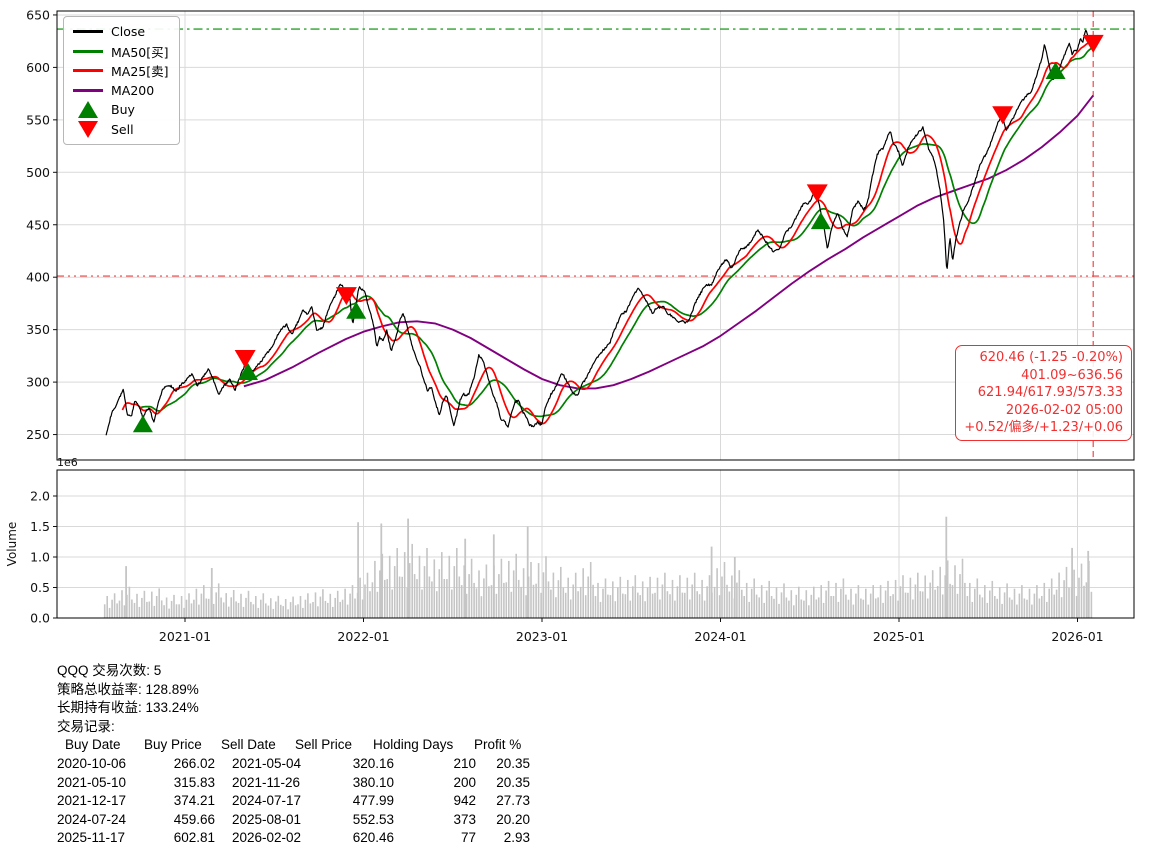  What do you see at coordinates (373, 801) in the screenshot?
I see `trade-record-cell: 477.99` at bounding box center [373, 801].